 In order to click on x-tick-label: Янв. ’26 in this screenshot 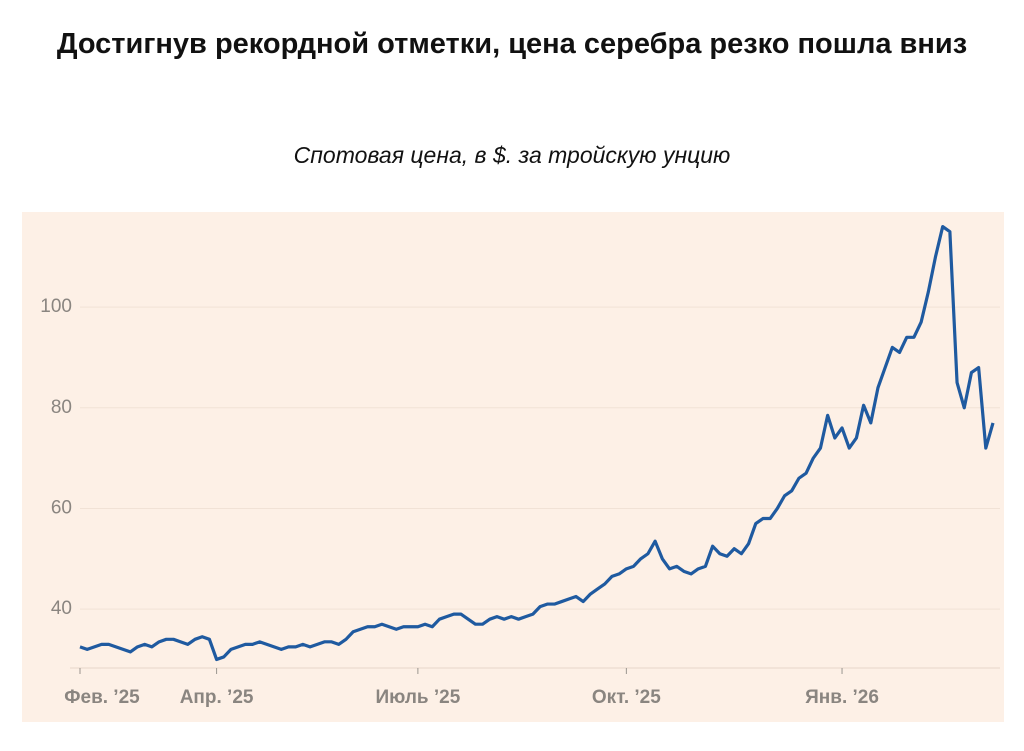, I will do `click(842, 697)`.